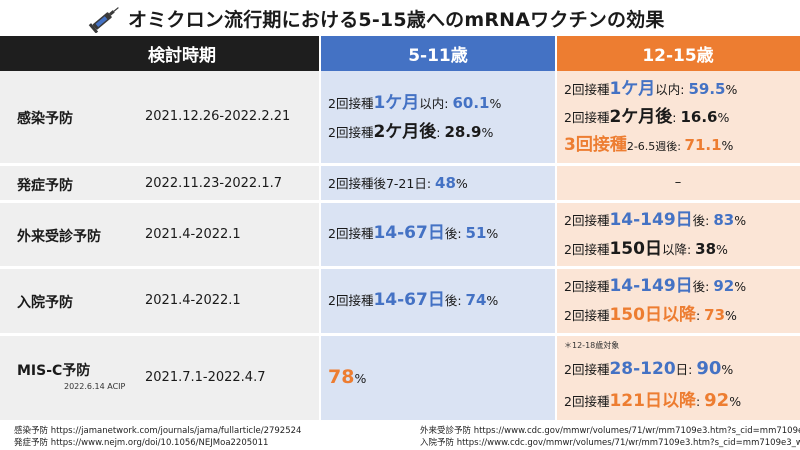  I want to click on result-line: 2回接種14-67日後: 51%, so click(413, 233).